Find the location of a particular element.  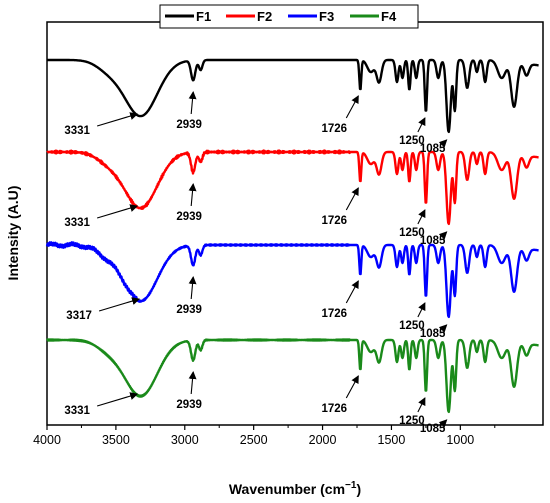

annotation-label-f3-3317: 3317 is located at coordinates (79, 316).